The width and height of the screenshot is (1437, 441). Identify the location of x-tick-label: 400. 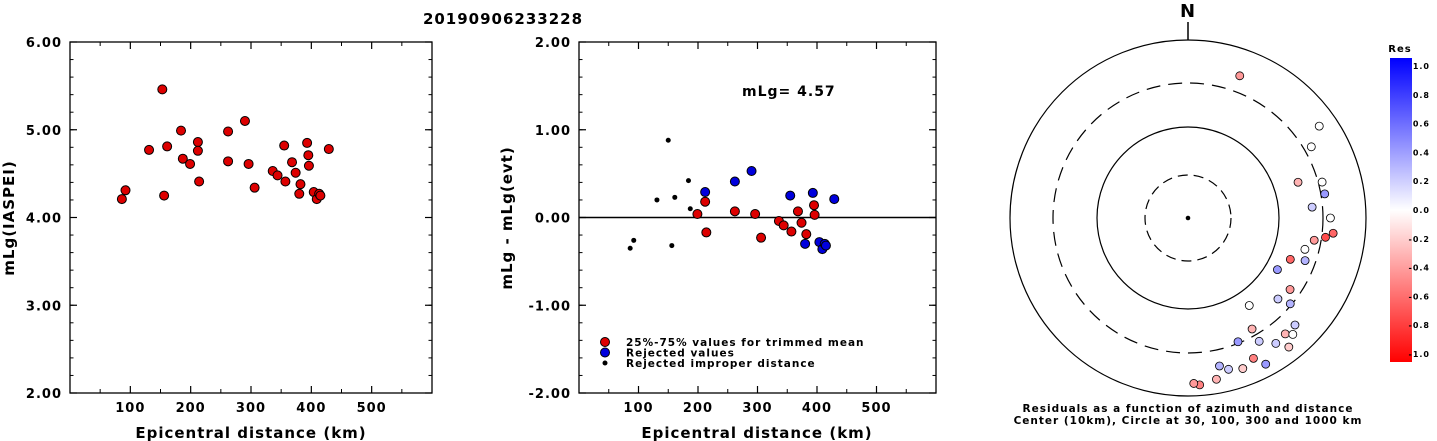
(311, 408).